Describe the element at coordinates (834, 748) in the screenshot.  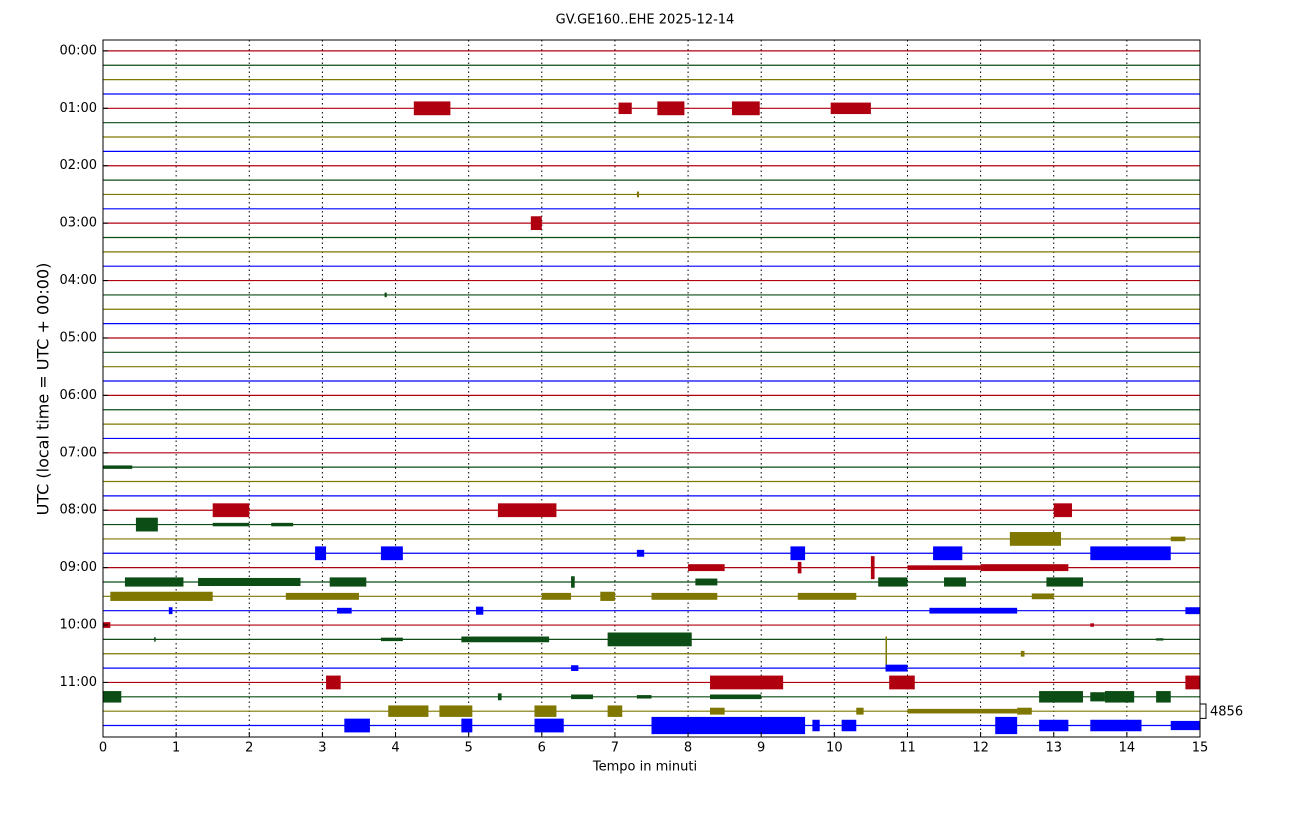
I see `x-tick-label: 10` at that location.